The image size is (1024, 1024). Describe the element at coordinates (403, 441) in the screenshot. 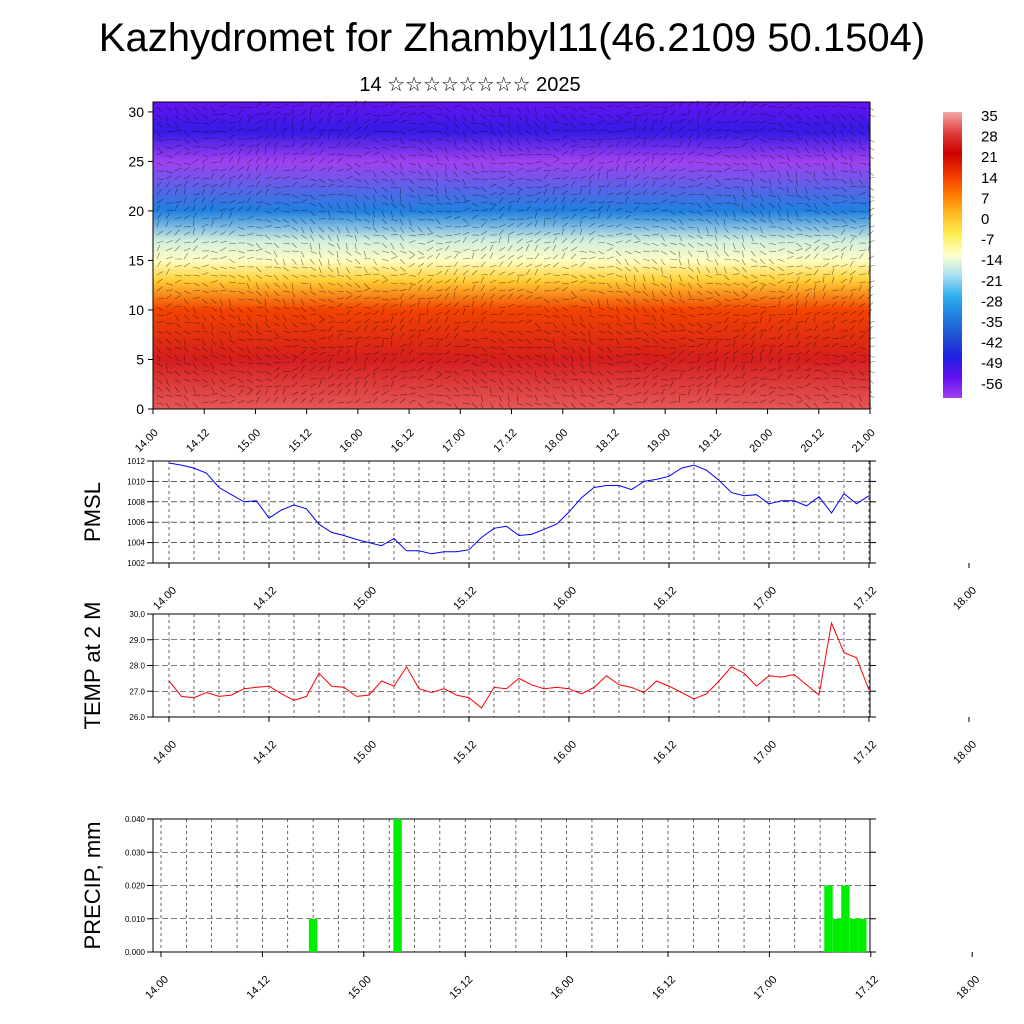

I see `xsec-x-tick-label: 16.12` at that location.